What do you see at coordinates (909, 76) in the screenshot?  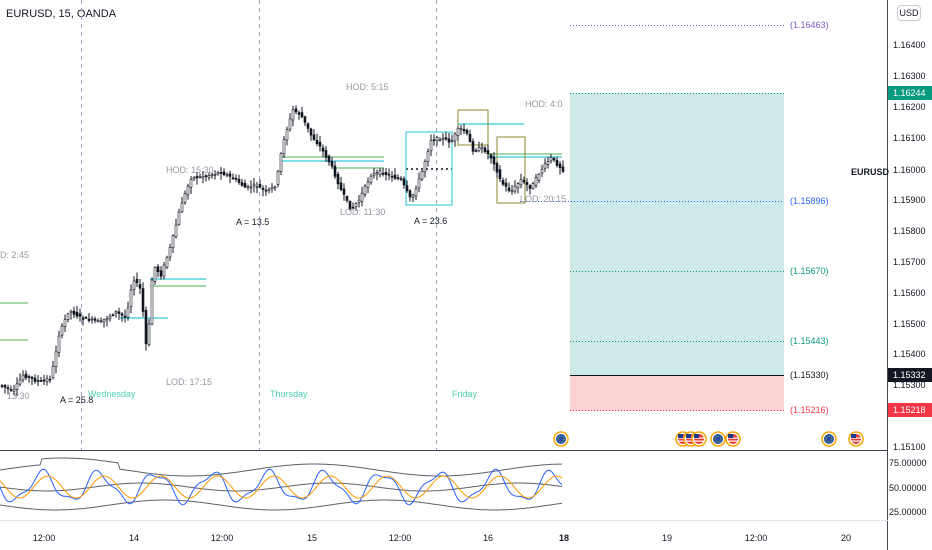 I see `price-tick-label: 1.16300` at bounding box center [909, 76].